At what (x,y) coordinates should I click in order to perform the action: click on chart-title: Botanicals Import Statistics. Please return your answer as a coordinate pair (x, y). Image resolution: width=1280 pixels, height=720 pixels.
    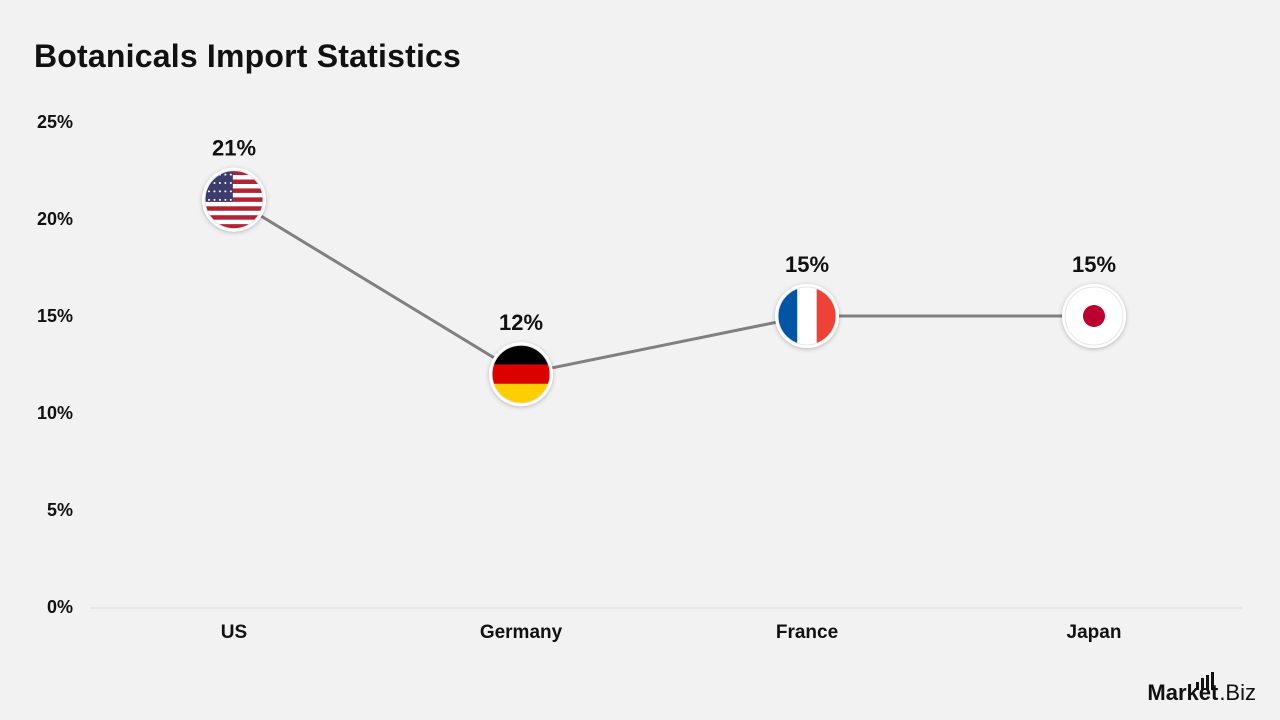
    Looking at the image, I should click on (248, 56).